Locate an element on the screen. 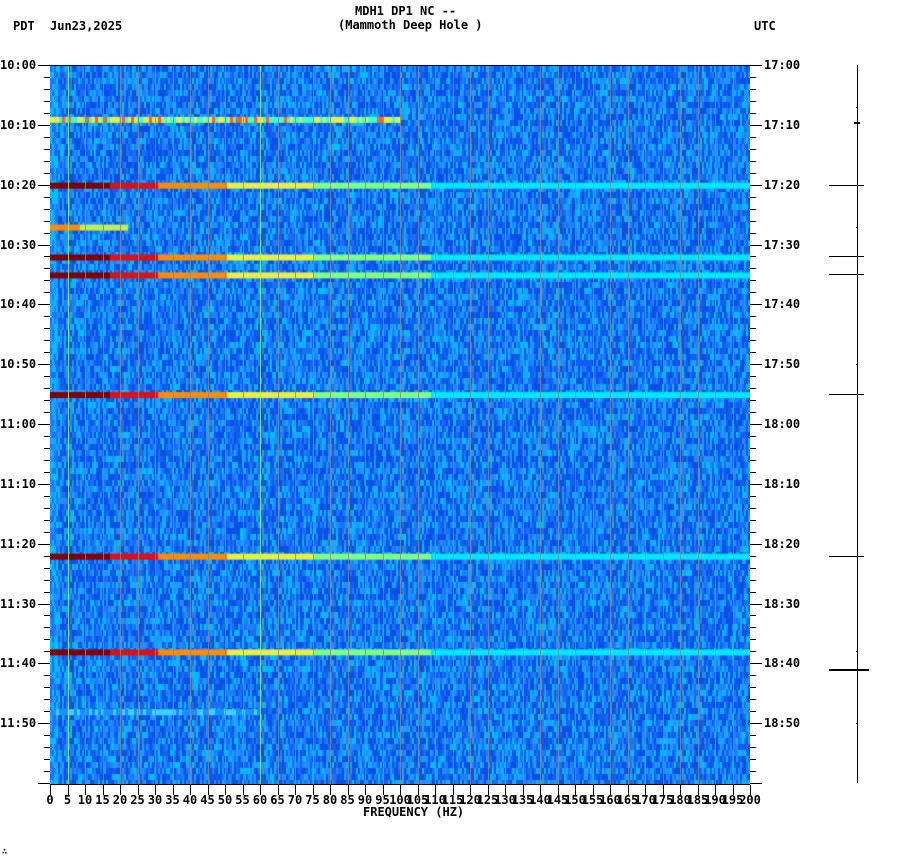  x-tick-label: 95 is located at coordinates (382, 800).